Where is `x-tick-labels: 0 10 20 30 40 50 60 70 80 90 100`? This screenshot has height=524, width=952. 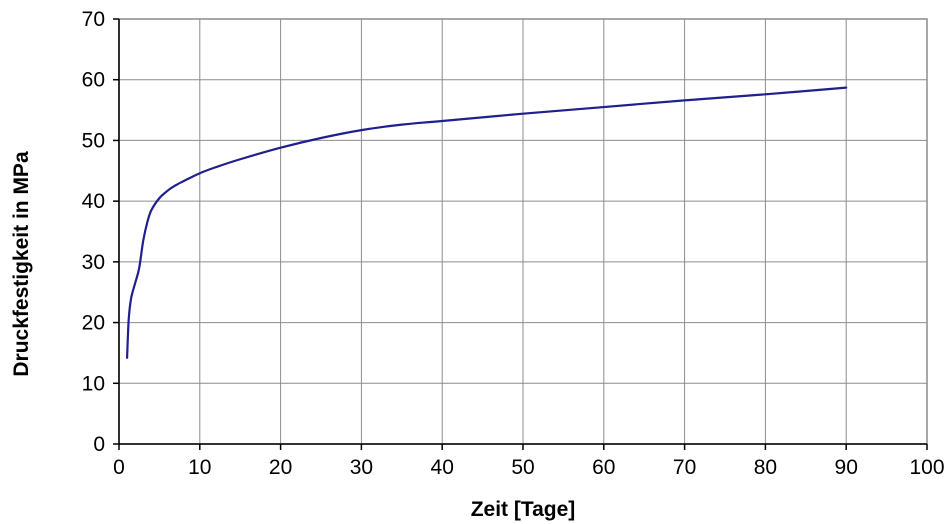
x-tick-labels: 0 10 20 30 40 50 60 70 80 90 100 is located at coordinates (528, 467).